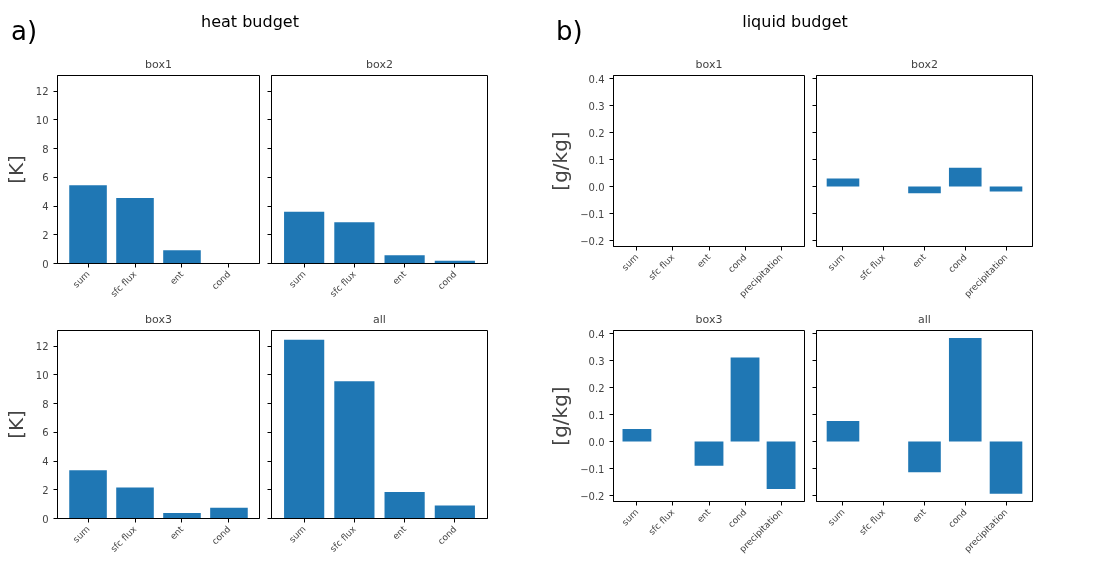 Image resolution: width=1106 pixels, height=561 pixels. I want to click on text: b), so click(569, 31).